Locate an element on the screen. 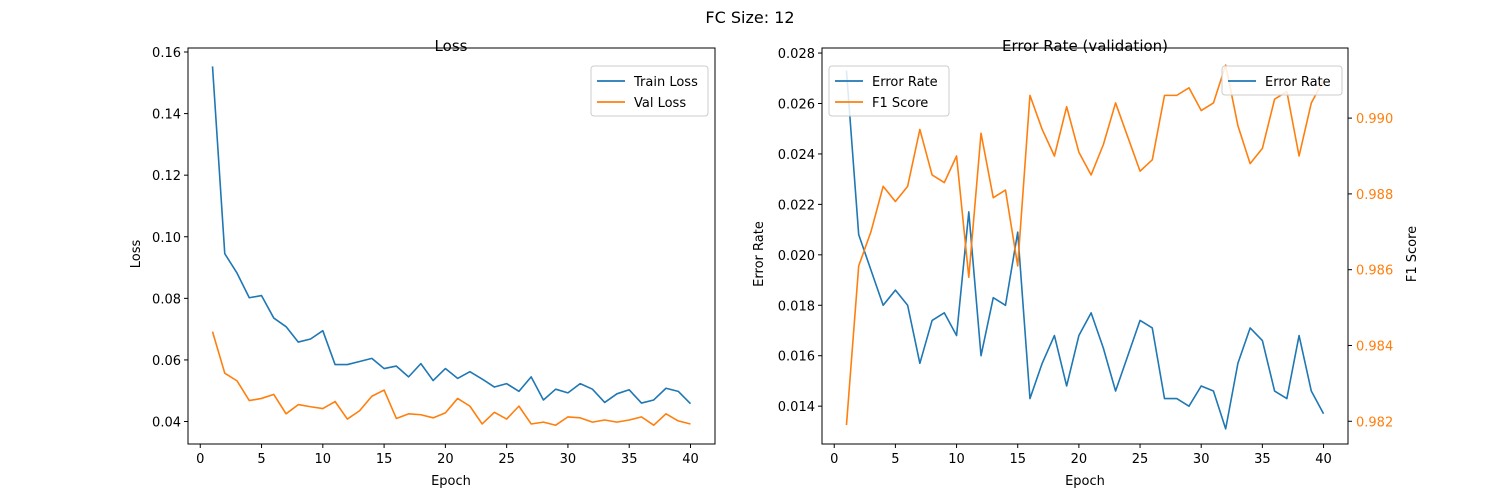 Image resolution: width=1500 pixels, height=500 pixels. error-rate-panel-title: Error Rate (validation) is located at coordinates (1085, 46).